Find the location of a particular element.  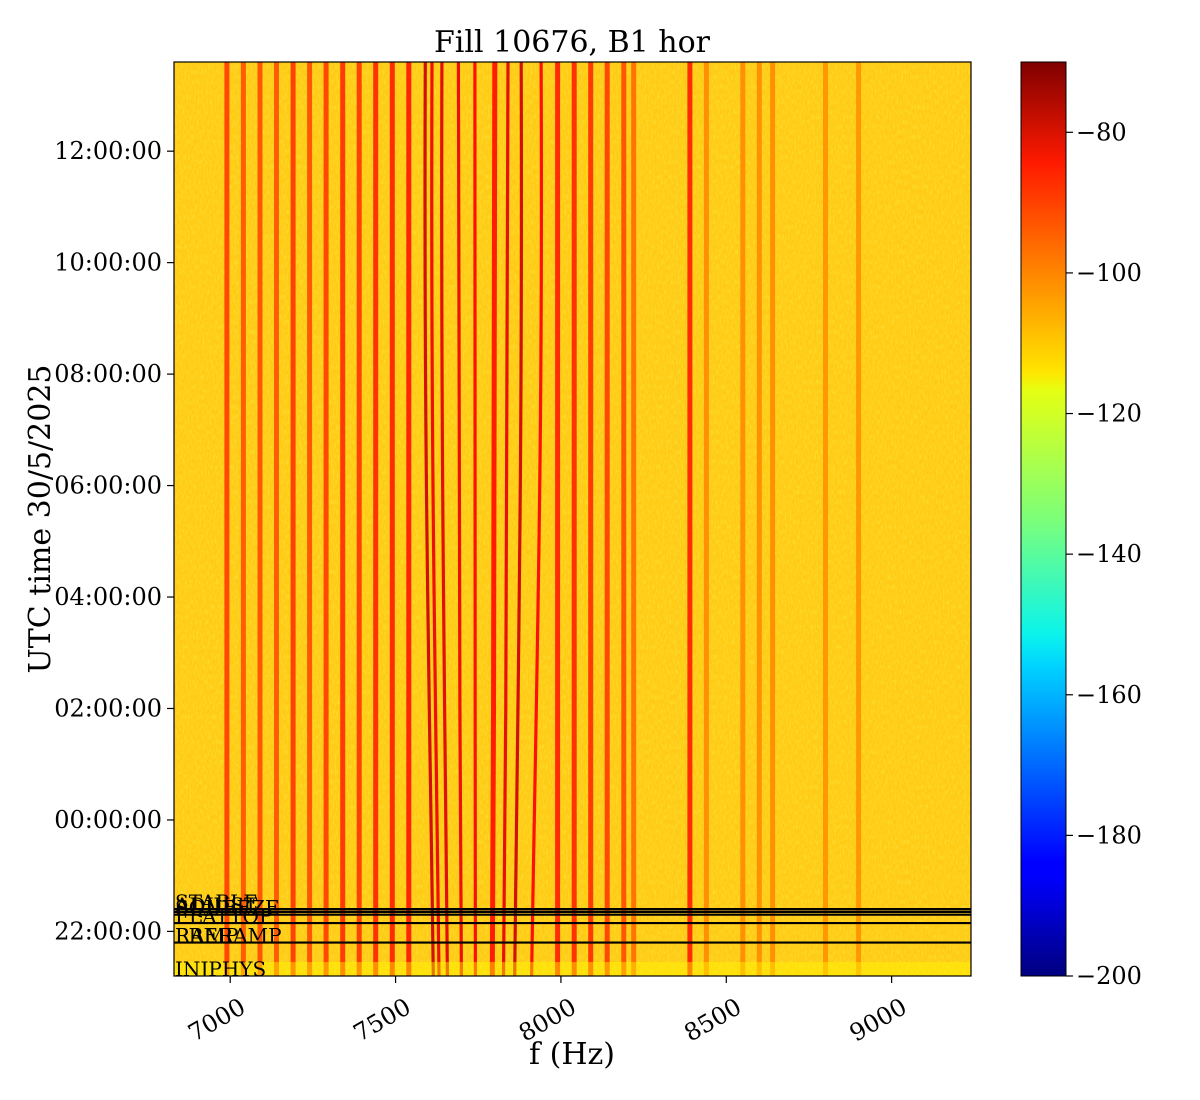

colorbar-tick-label: −180 is located at coordinates (1109, 835).